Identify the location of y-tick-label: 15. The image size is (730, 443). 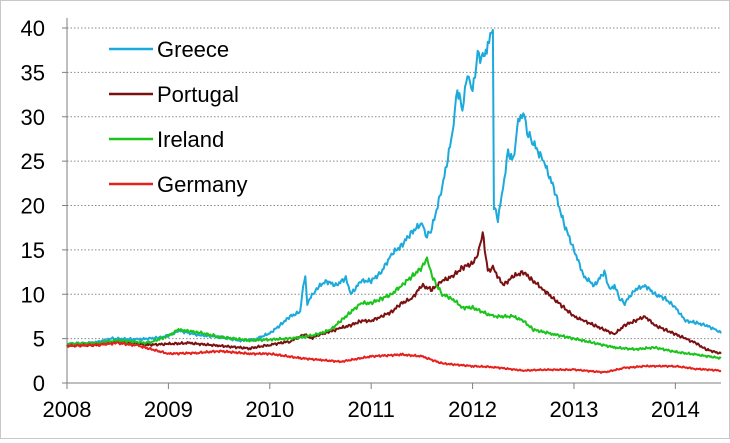
(33, 250).